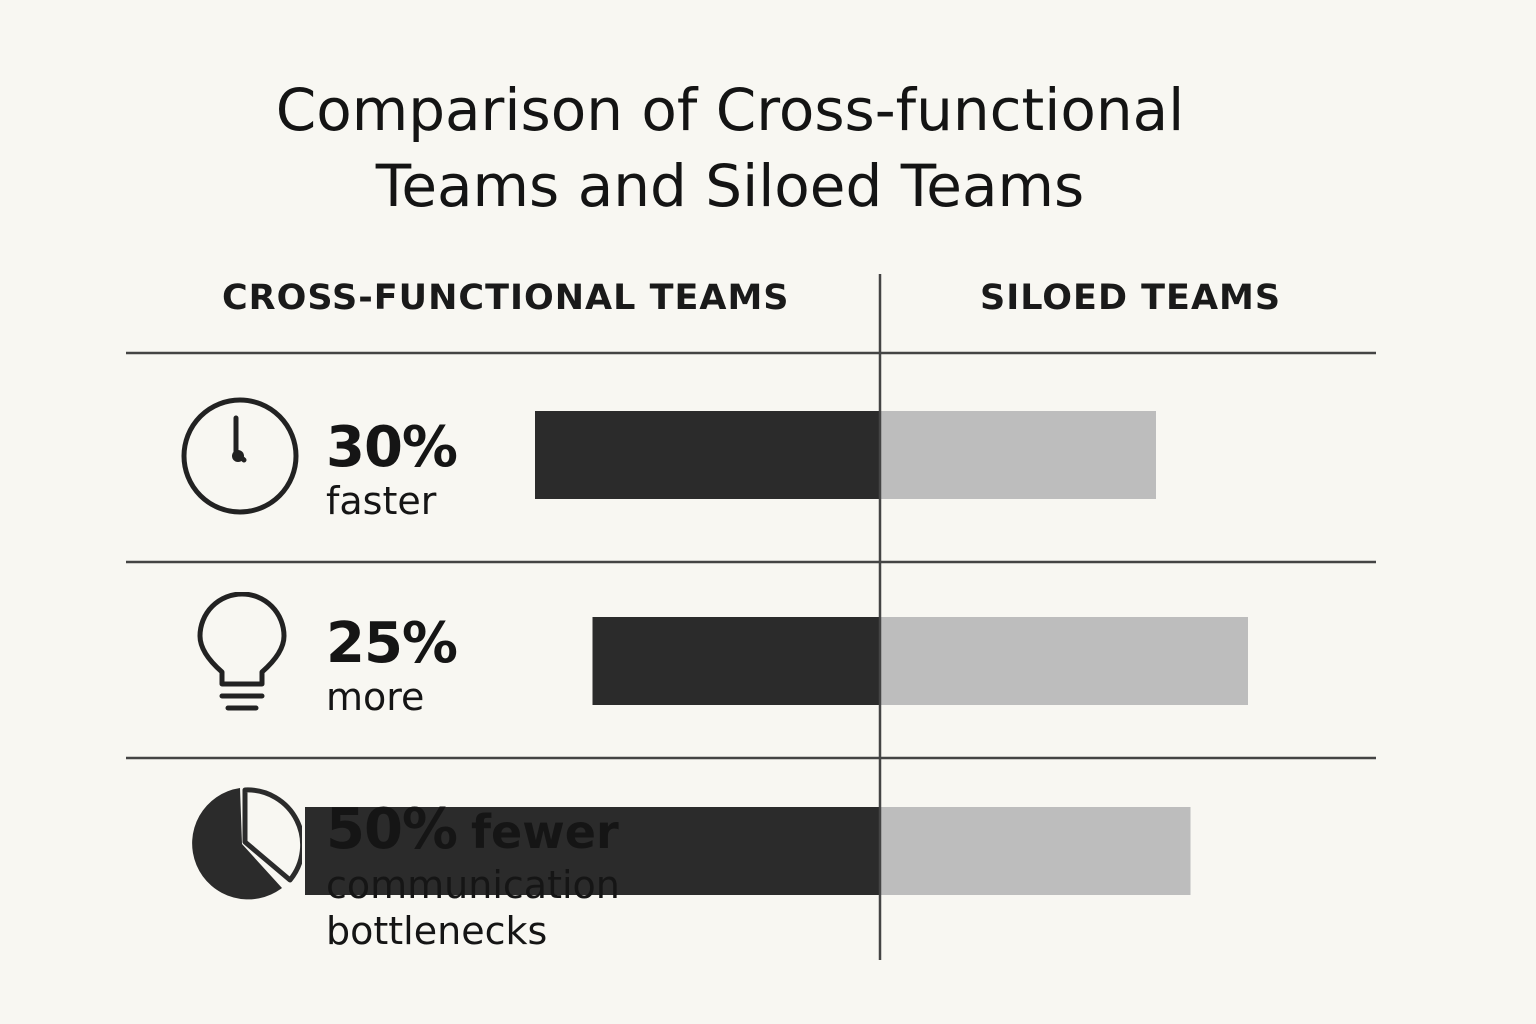 The height and width of the screenshot is (1024, 1536). What do you see at coordinates (392, 643) in the screenshot?
I see `metric-2-value: 25%` at bounding box center [392, 643].